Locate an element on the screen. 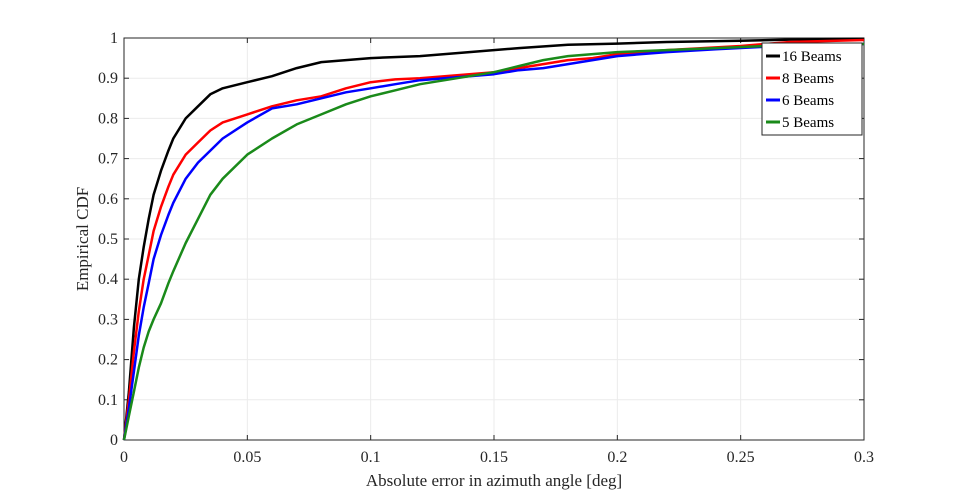 Image resolution: width=955 pixels, height=494 pixels. y-tick-label: 0.3 is located at coordinates (108, 319).